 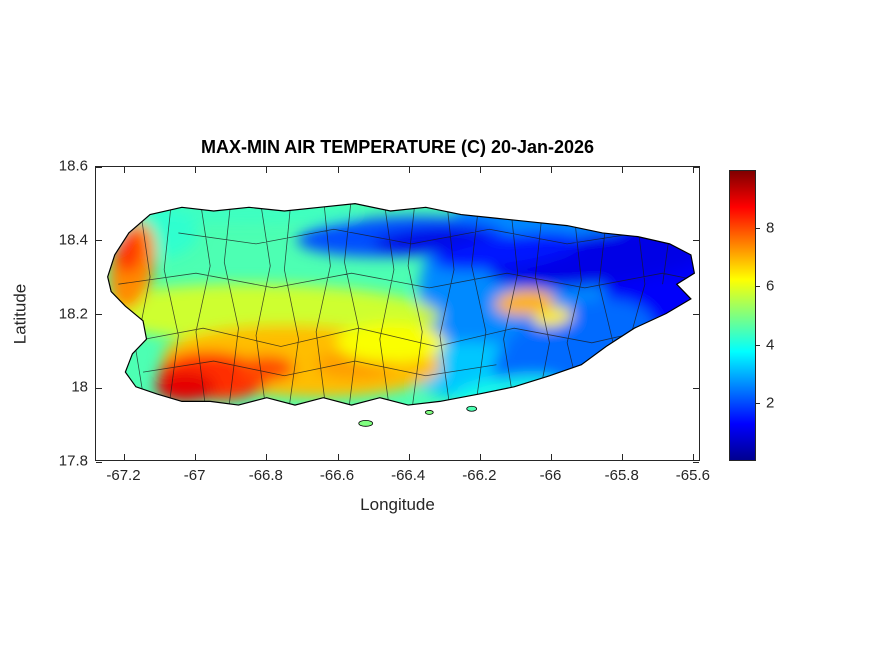 I want to click on colorbar-tick-label: 8, so click(x=770, y=228).